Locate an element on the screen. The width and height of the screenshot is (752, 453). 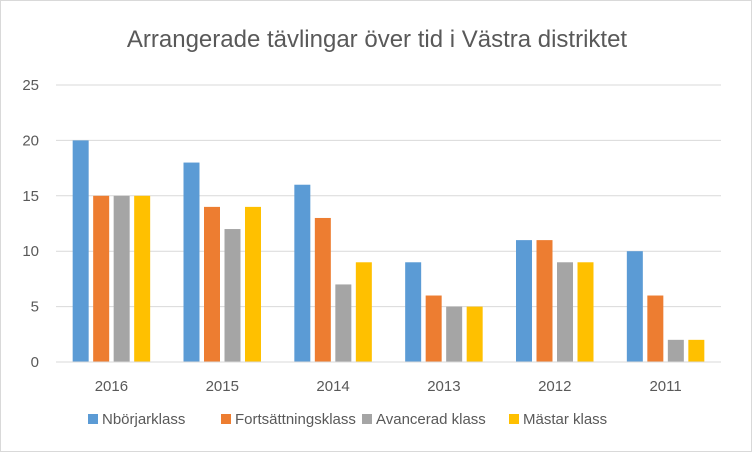
x-tick-label: 2015 is located at coordinates (222, 386).